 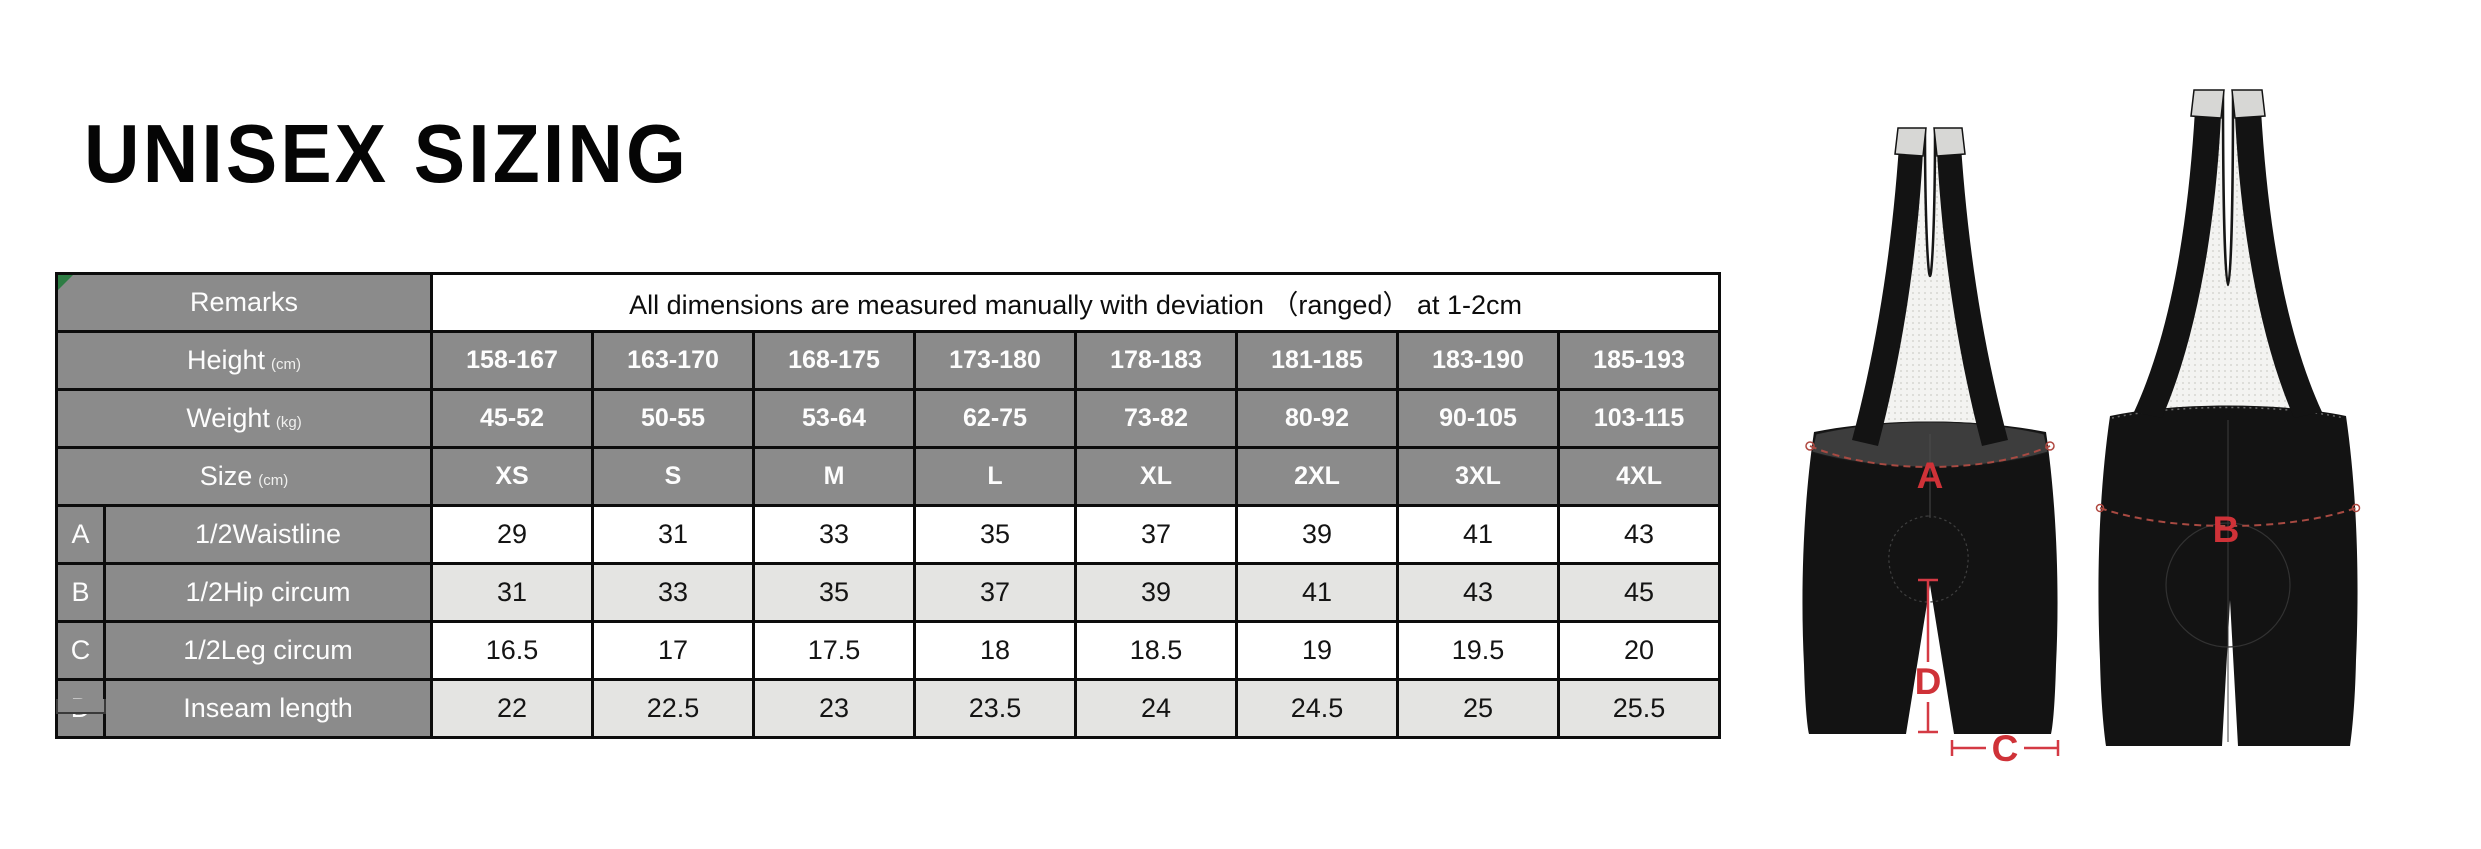 What do you see at coordinates (673, 476) in the screenshot?
I see `size-name-cell: S` at bounding box center [673, 476].